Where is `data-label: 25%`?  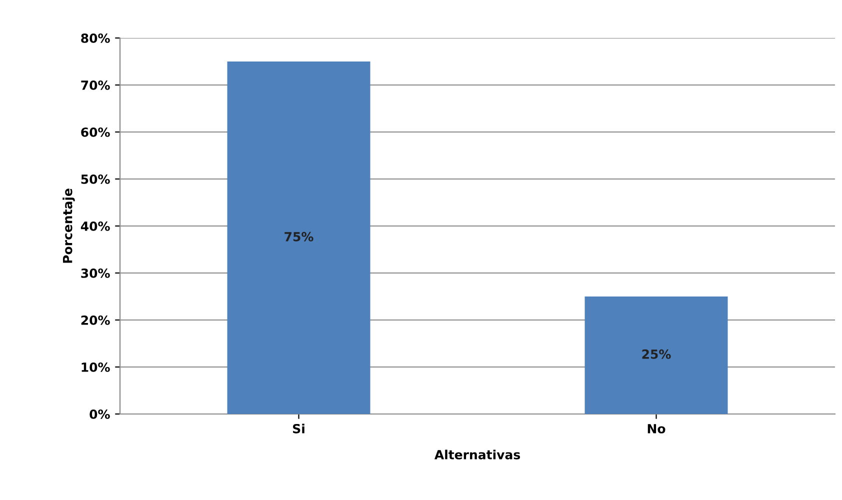
data-label: 25% is located at coordinates (656, 354).